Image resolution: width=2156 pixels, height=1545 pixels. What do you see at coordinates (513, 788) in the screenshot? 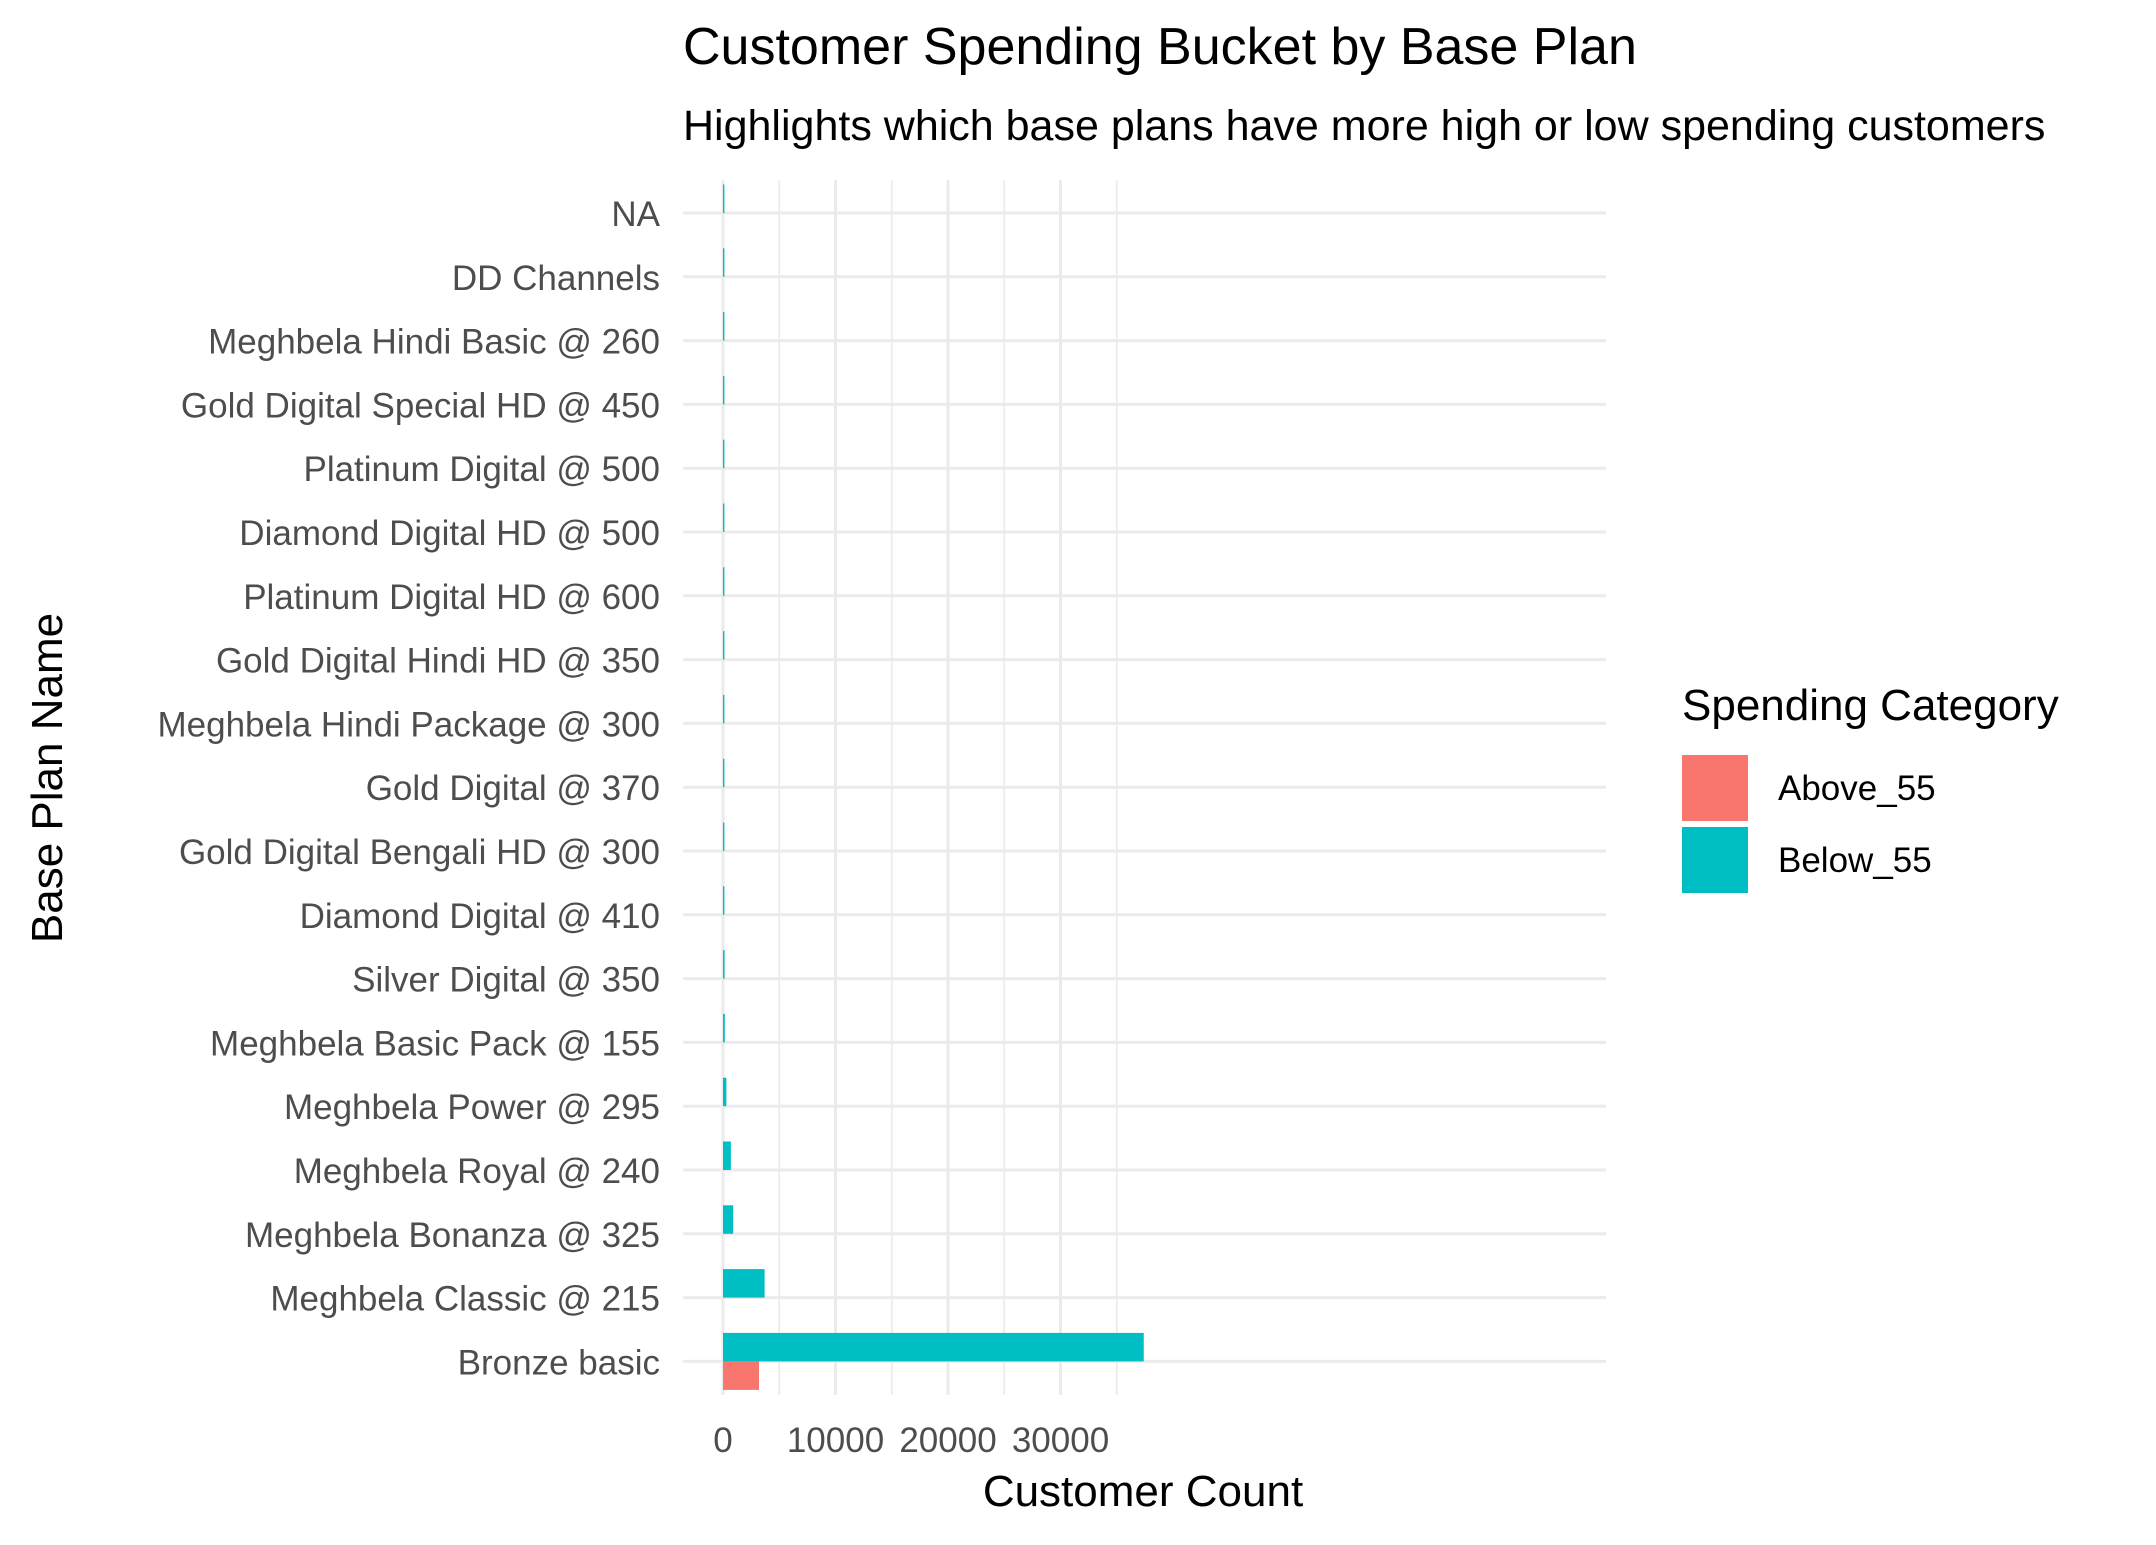
I see `y-tick-label: Gold Digital @ 370` at bounding box center [513, 788].